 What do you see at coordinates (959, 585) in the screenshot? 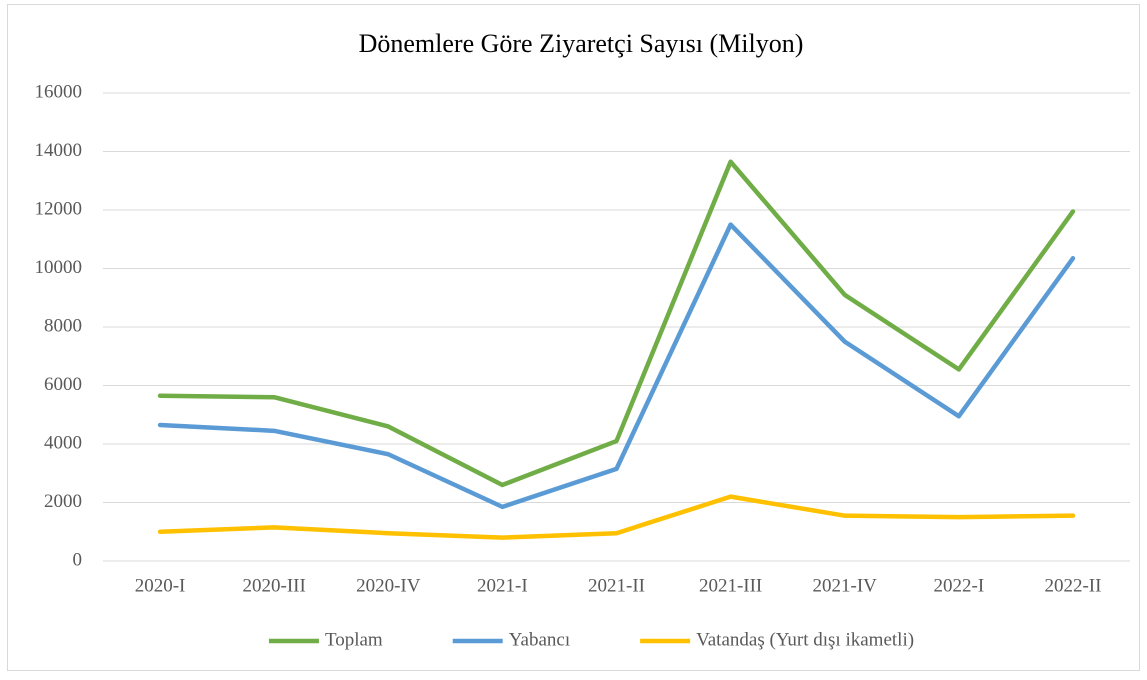
I see `x-tick-label: 2022-I` at bounding box center [959, 585].